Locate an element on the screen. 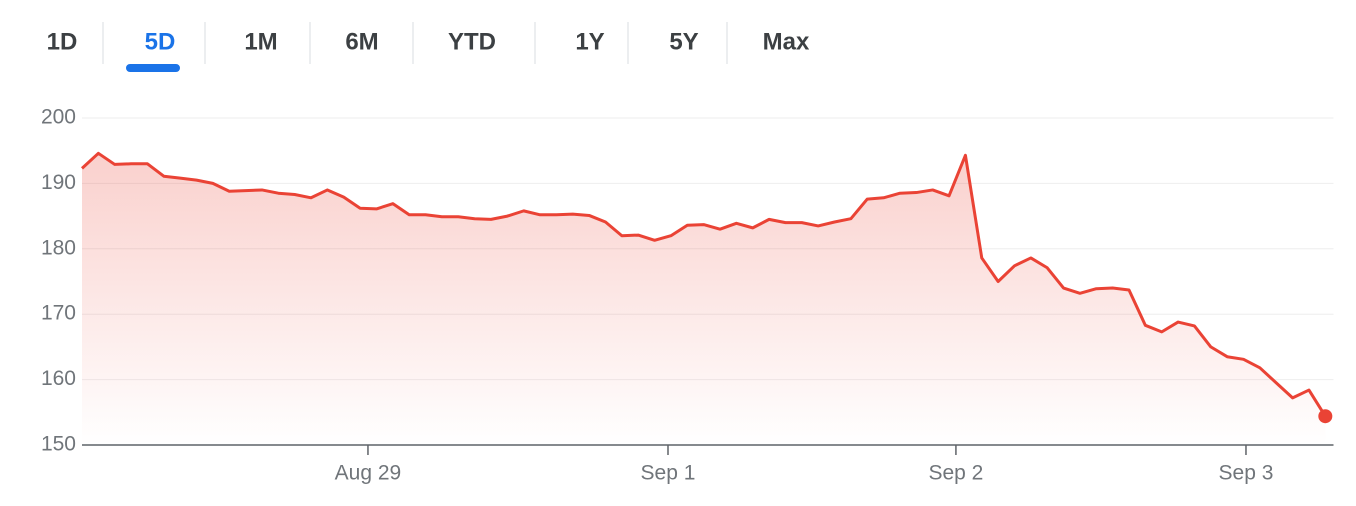  range-tab: 5D is located at coordinates (160, 41).